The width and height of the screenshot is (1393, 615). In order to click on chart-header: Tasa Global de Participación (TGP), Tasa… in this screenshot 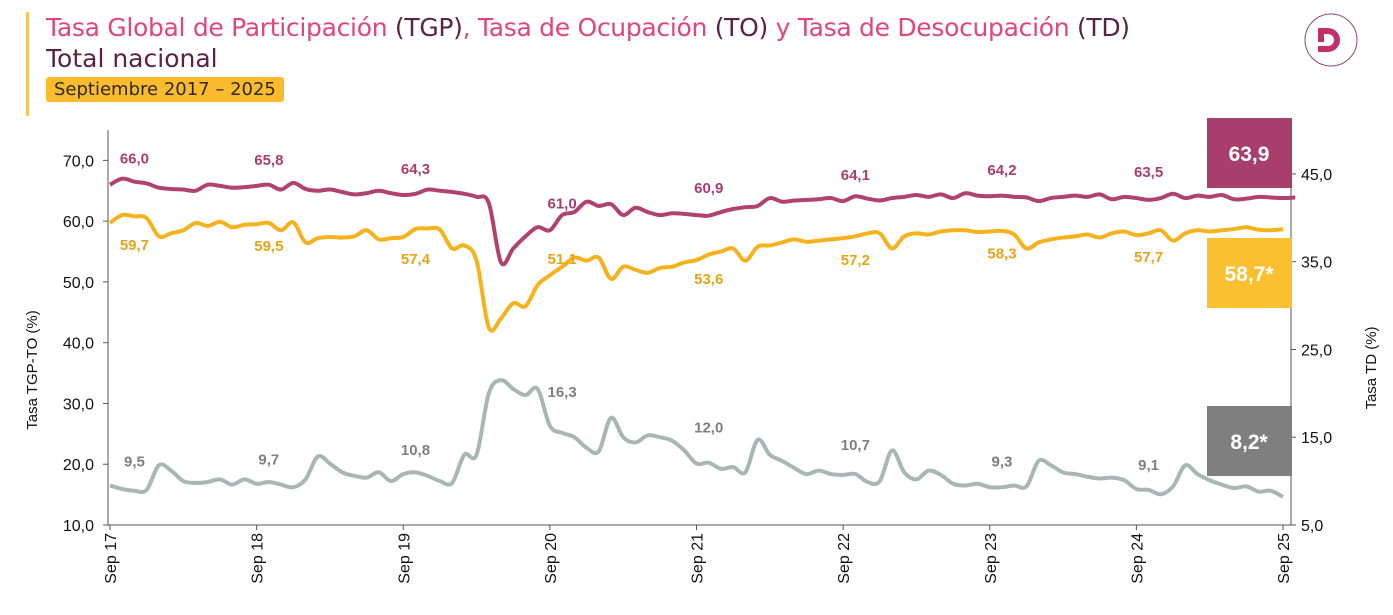, I will do `click(578, 64)`.